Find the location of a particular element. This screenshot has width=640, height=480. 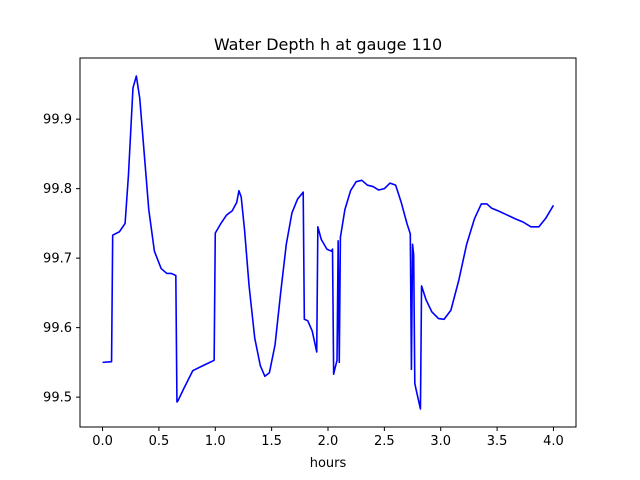

y-tick-label: 99.6 is located at coordinates (57, 328).